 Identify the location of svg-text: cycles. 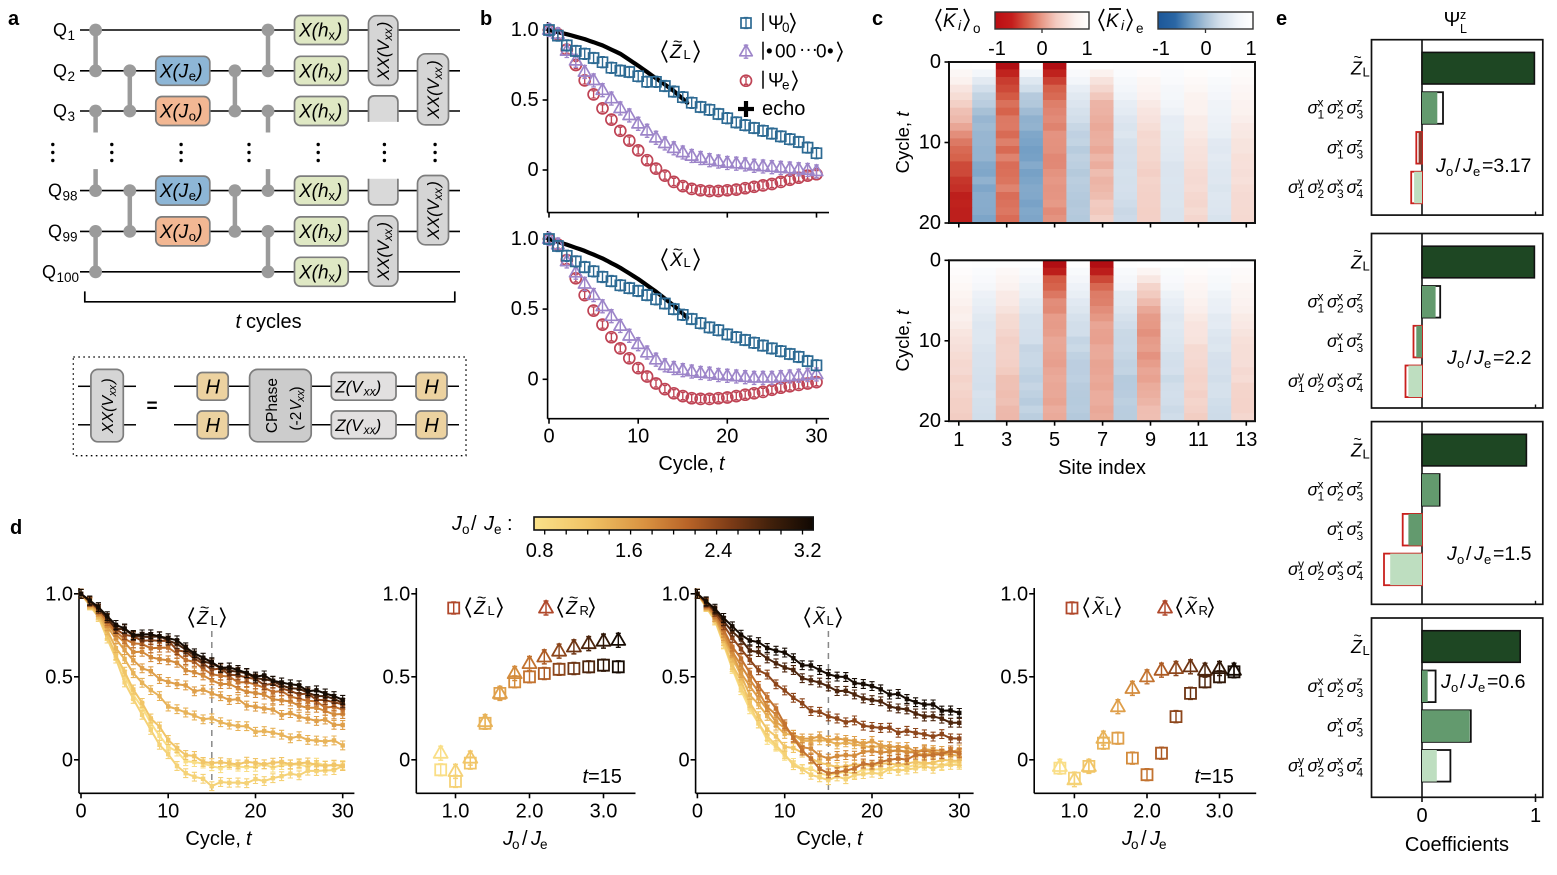
(274, 322).